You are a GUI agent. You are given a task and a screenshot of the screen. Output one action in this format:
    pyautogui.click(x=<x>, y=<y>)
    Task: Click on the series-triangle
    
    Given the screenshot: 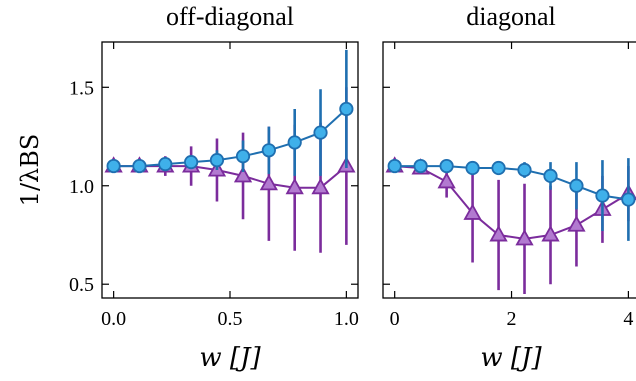 What is the action you would take?
    pyautogui.click(x=510, y=225)
    